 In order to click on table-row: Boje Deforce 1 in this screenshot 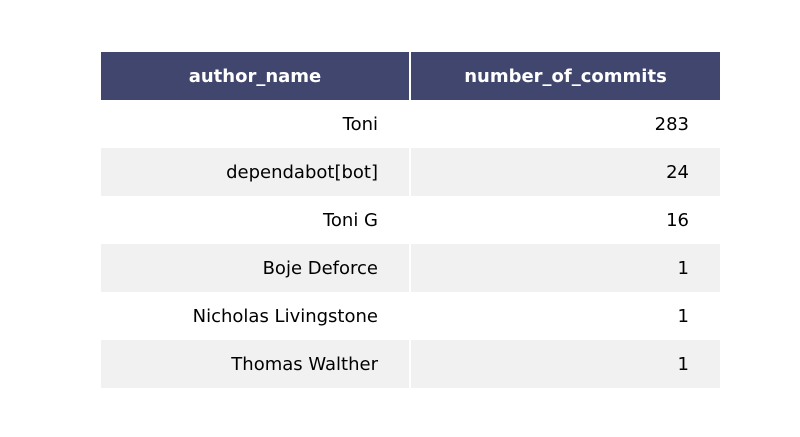, I will do `click(410, 268)`.